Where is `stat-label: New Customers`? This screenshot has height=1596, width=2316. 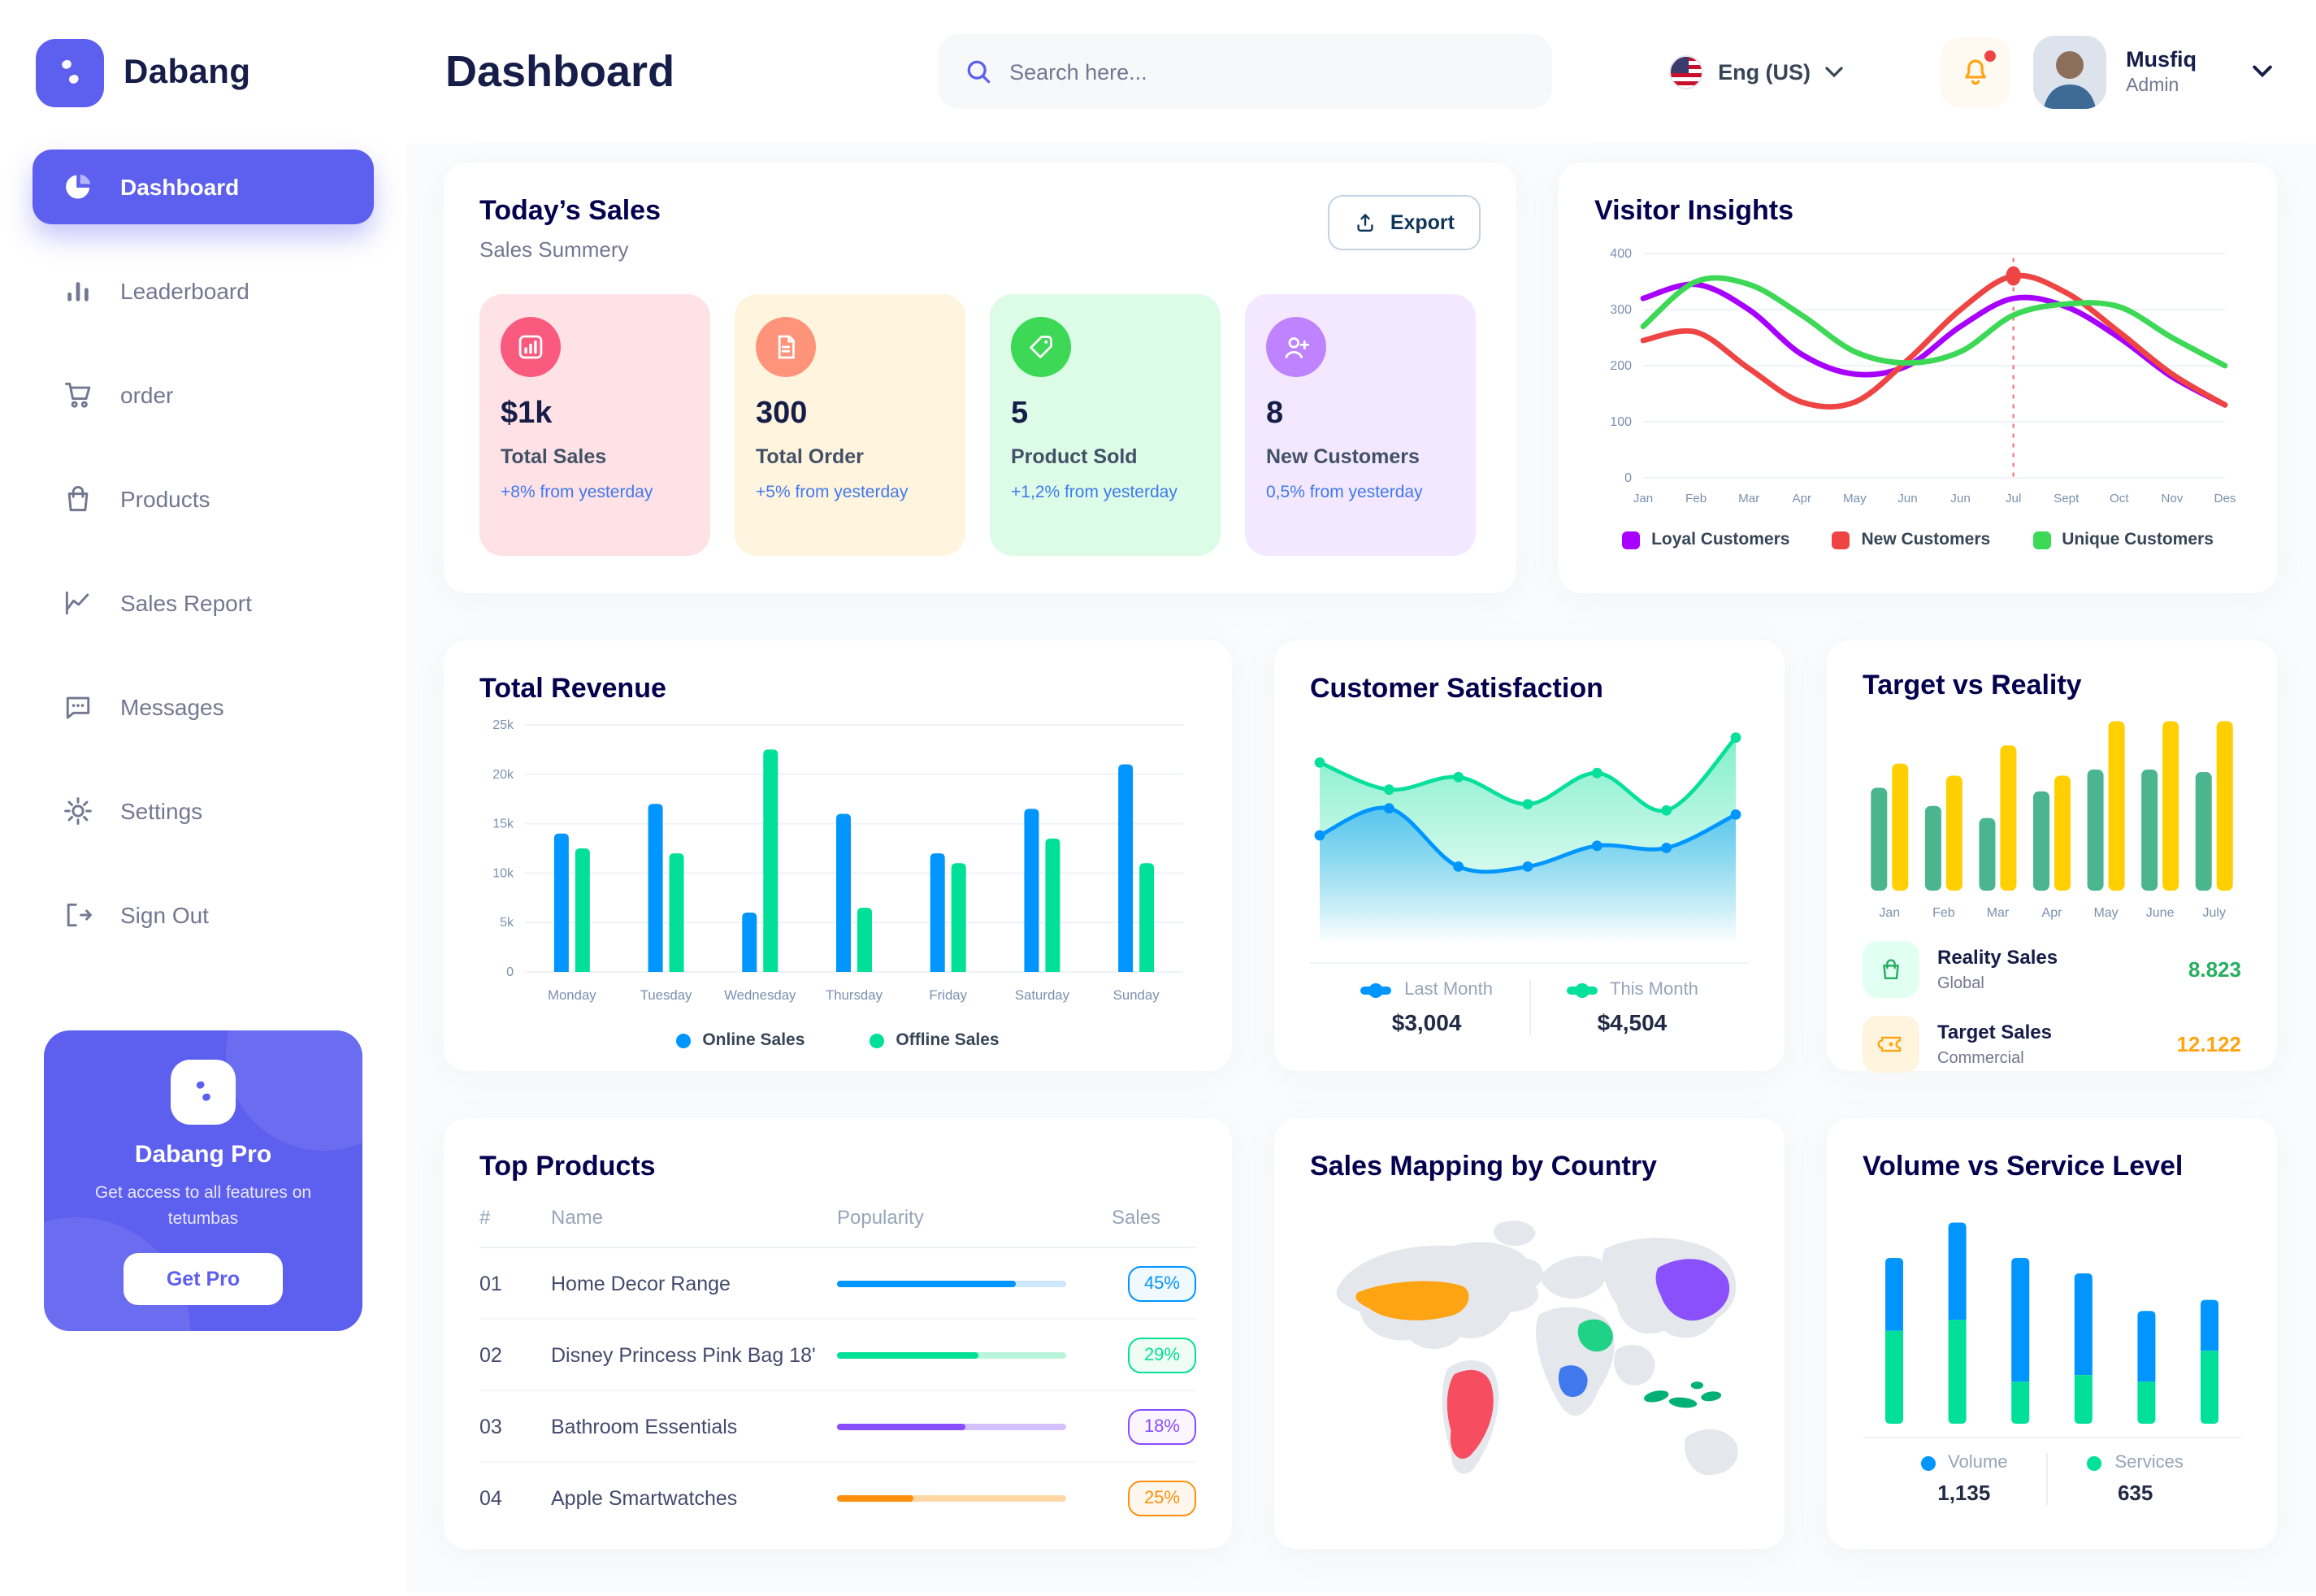 stat-label: New Customers is located at coordinates (1343, 456).